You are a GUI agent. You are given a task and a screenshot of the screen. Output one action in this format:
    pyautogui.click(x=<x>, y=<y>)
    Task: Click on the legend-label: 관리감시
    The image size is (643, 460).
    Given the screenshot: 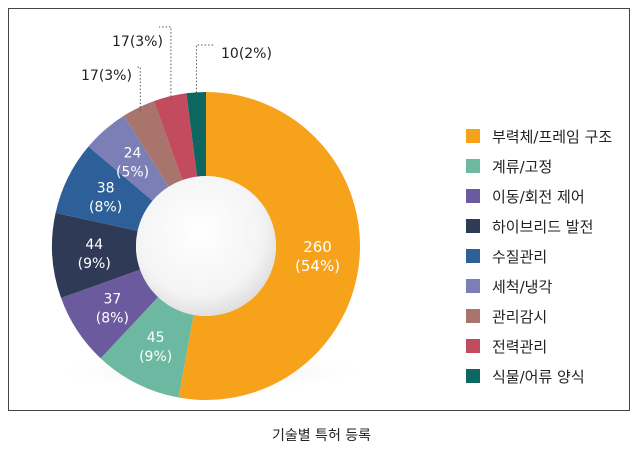 What is the action you would take?
    pyautogui.click(x=520, y=316)
    